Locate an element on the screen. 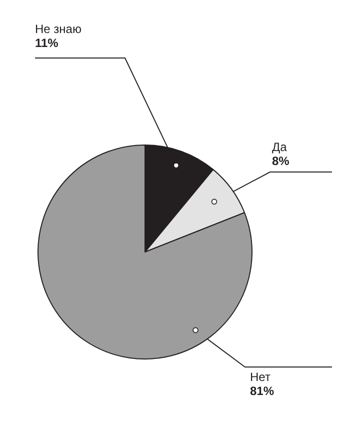 This screenshot has width=356, height=434. slice-label: Не знаю is located at coordinates (58, 29).